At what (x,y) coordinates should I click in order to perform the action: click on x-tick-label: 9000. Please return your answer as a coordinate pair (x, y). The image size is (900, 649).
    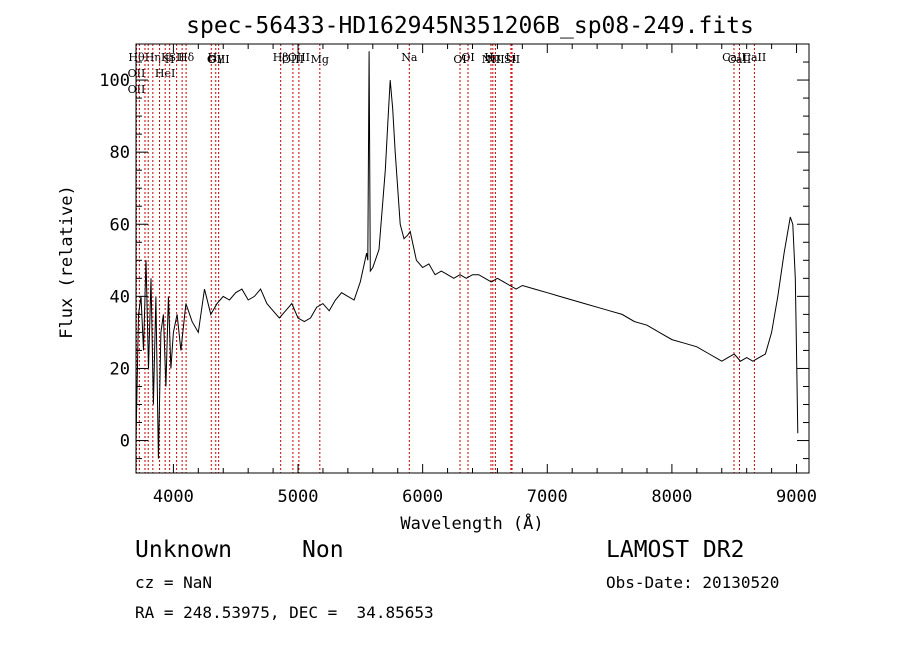
    Looking at the image, I should click on (796, 497).